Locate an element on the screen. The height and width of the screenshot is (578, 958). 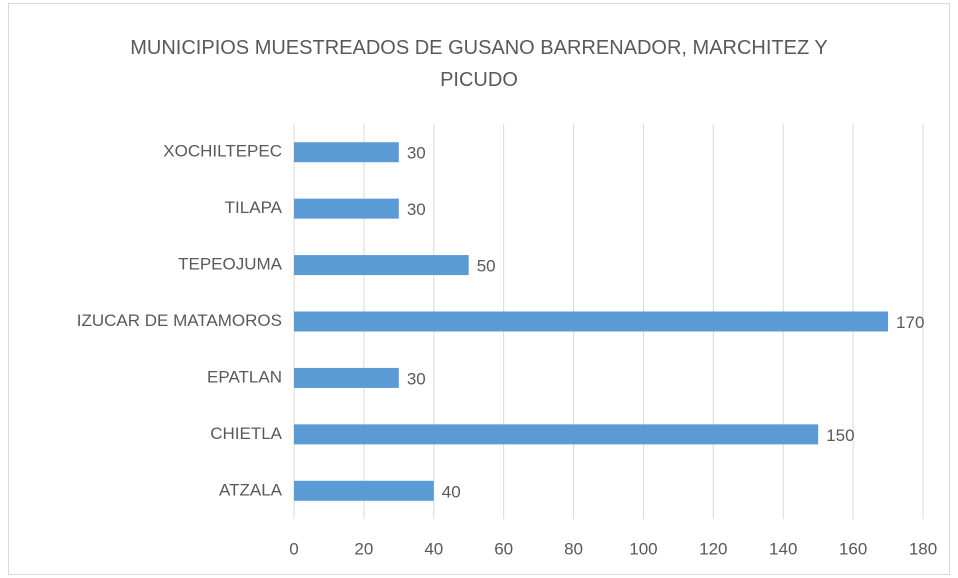
y-tick-label: CHIETLA is located at coordinates (246, 433).